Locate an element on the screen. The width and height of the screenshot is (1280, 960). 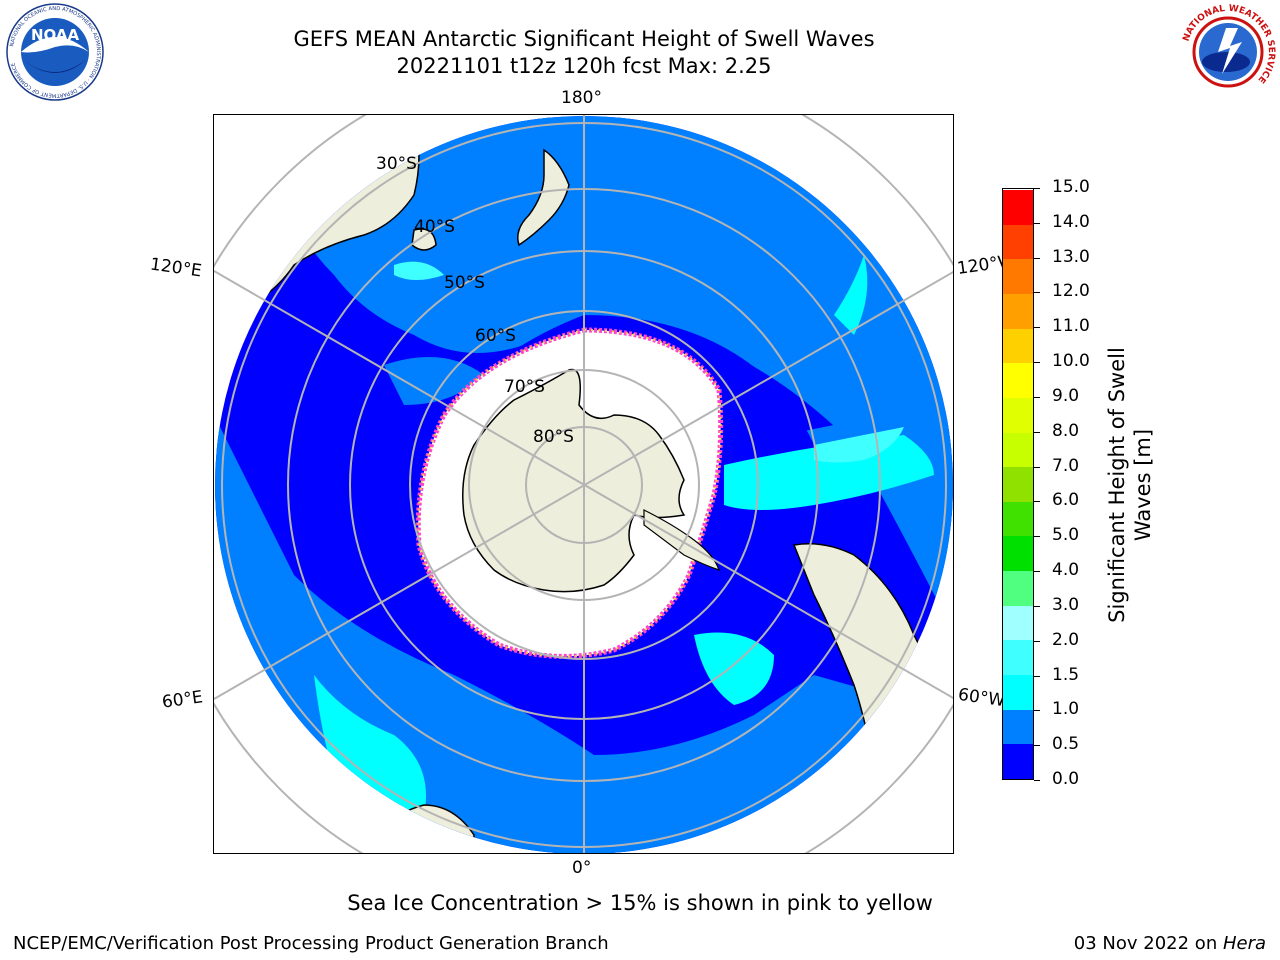
colorbar-tick-label: 4.0 is located at coordinates (1066, 570).